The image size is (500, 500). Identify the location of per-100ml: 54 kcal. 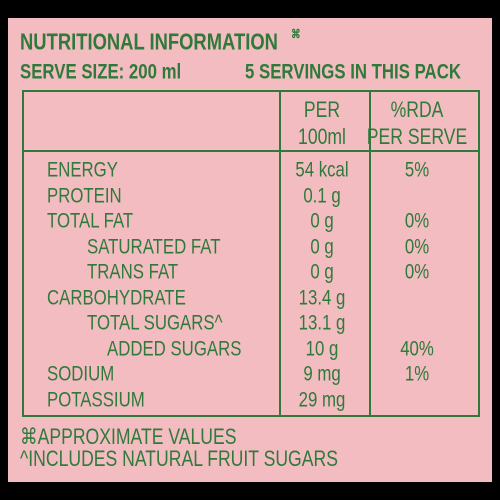
(322, 170).